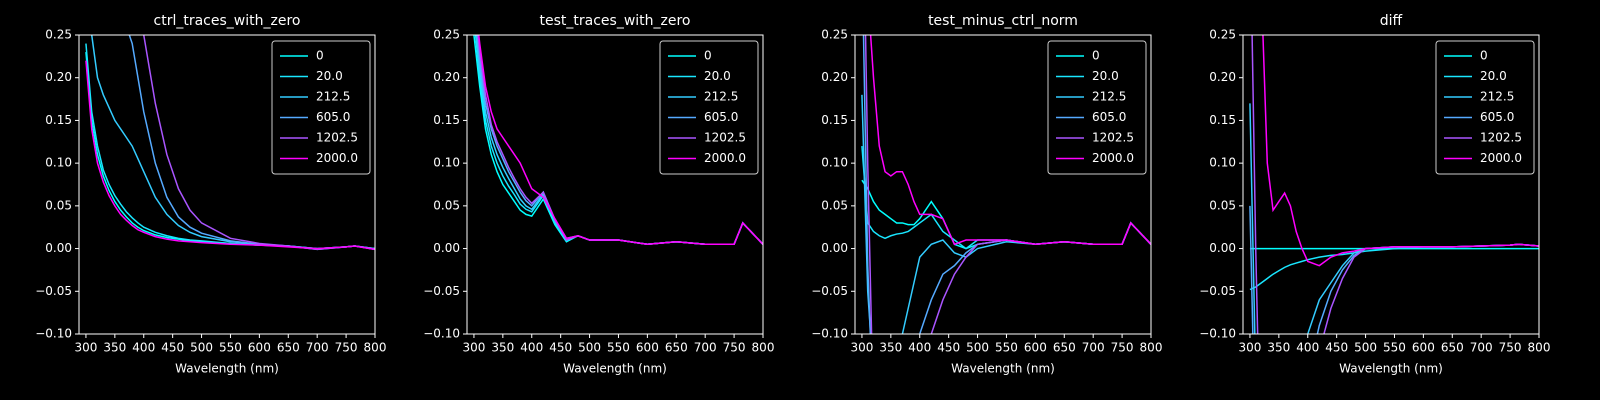 This screenshot has height=400, width=1600. Describe the element at coordinates (615, 21) in the screenshot. I see `subplot-title: test_traces_with_zero` at that location.